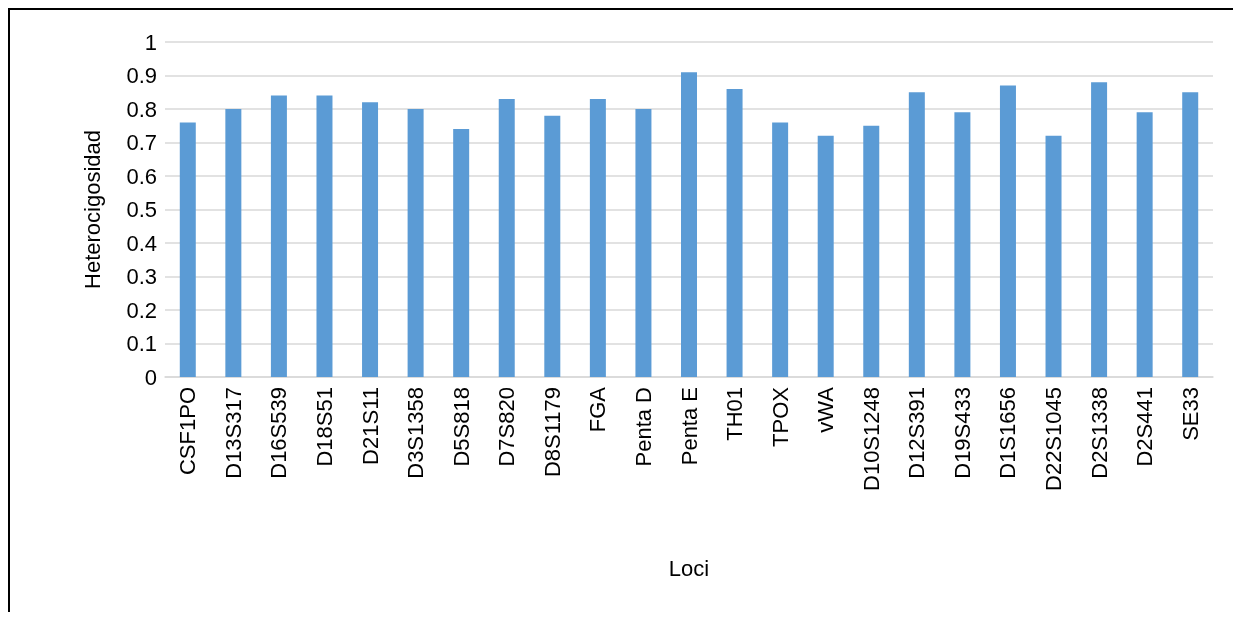  What do you see at coordinates (416, 433) in the screenshot?
I see `x-tick-label: D3S1358` at bounding box center [416, 433].